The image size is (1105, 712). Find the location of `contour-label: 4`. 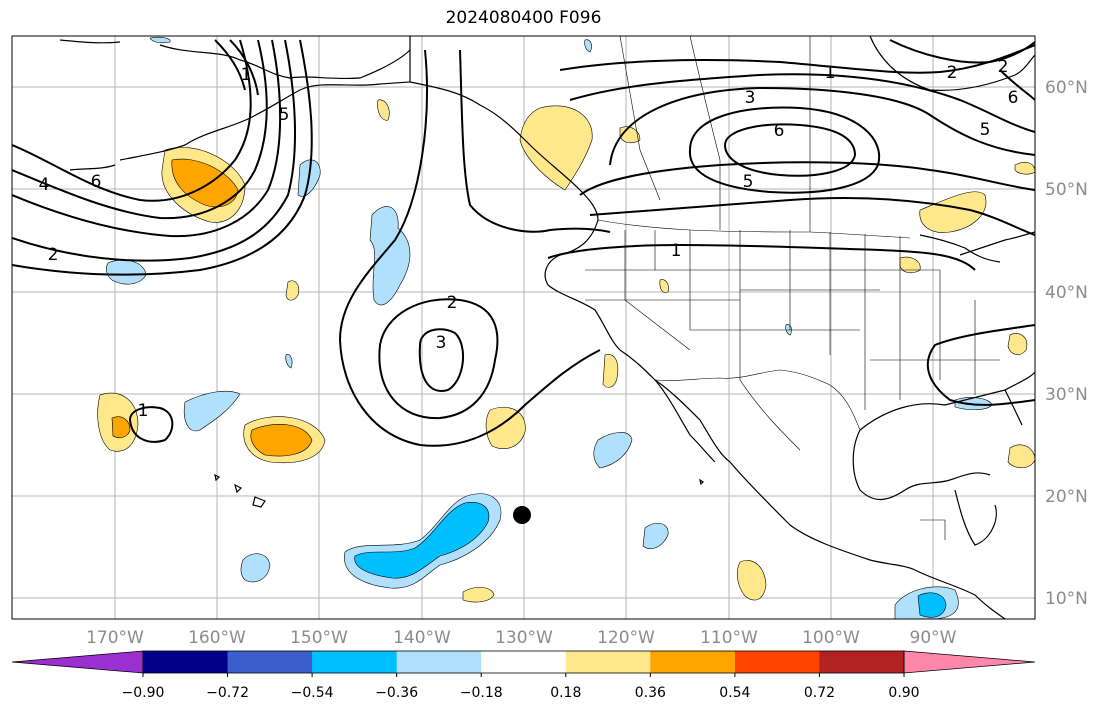

contour-label: 4 is located at coordinates (44, 185).